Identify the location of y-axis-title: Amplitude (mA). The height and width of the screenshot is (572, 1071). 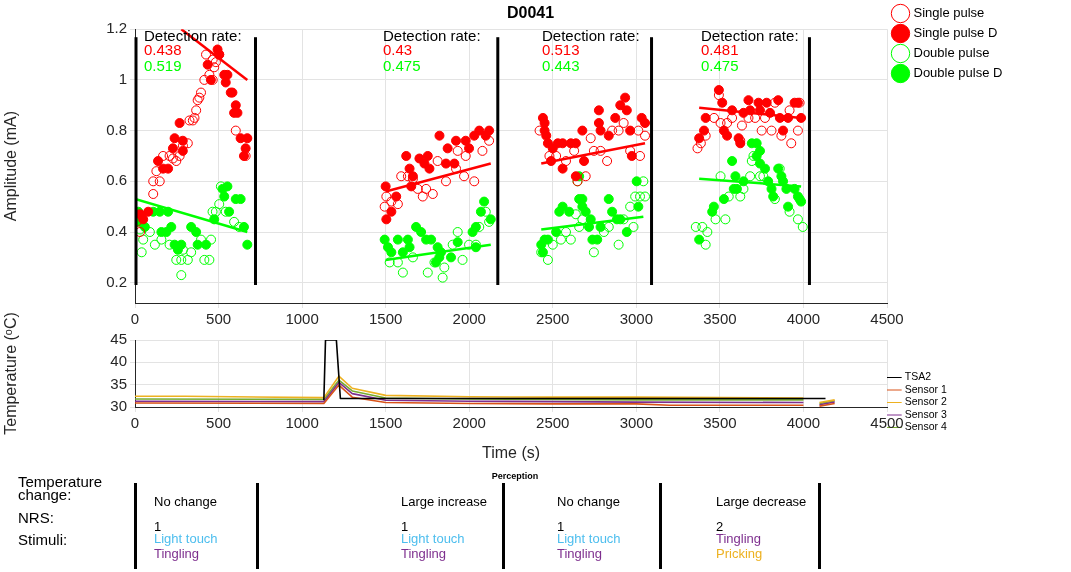
(11, 166).